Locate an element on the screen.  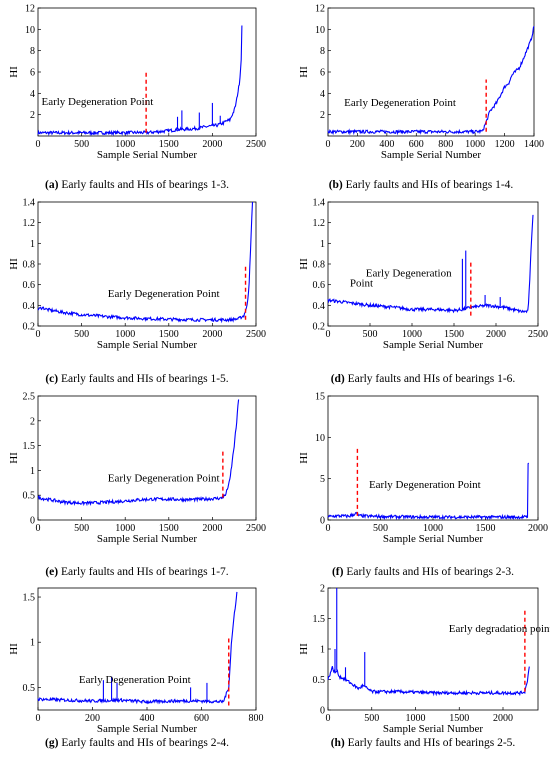
caption-text: Early faults and HIs of bearings 1-6. is located at coordinates (430, 379).